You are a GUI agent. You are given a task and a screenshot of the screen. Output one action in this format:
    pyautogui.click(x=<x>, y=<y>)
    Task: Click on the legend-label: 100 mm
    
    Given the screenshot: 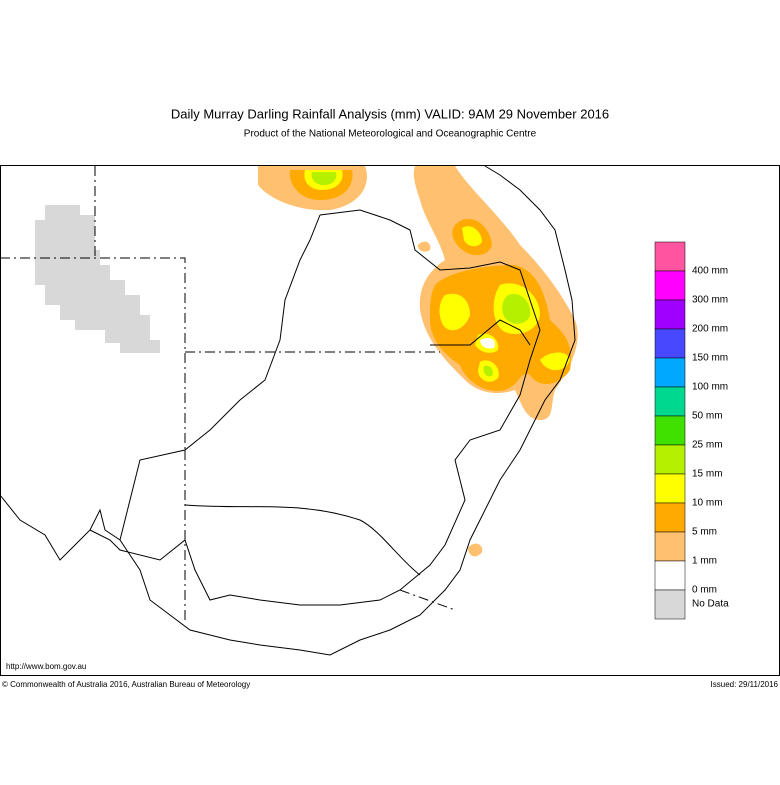 What is the action you would take?
    pyautogui.click(x=710, y=387)
    